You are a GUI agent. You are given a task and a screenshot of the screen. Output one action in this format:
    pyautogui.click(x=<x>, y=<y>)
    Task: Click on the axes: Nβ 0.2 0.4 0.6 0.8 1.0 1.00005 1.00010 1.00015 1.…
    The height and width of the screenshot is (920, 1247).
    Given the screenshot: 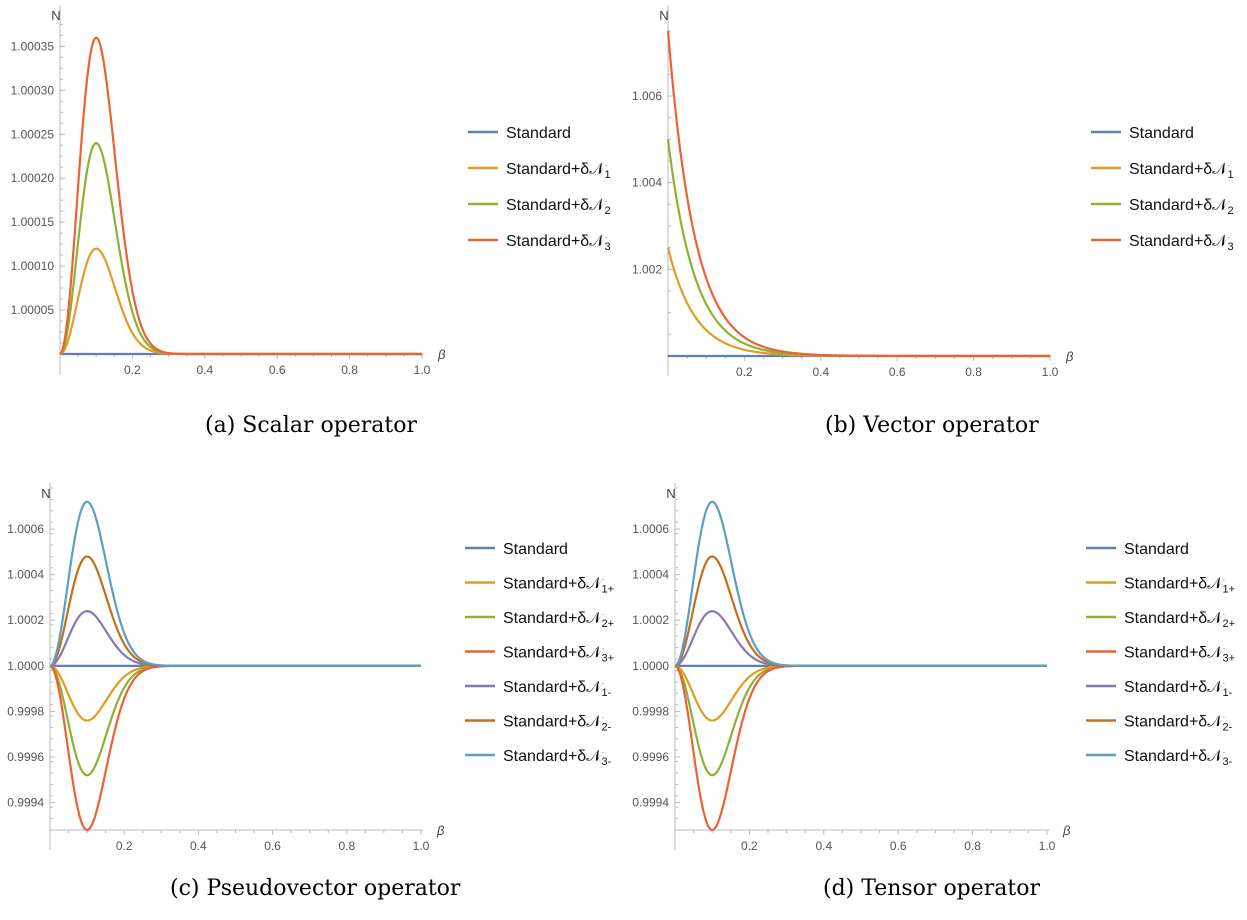 What is the action you would take?
    pyautogui.click(x=228, y=191)
    